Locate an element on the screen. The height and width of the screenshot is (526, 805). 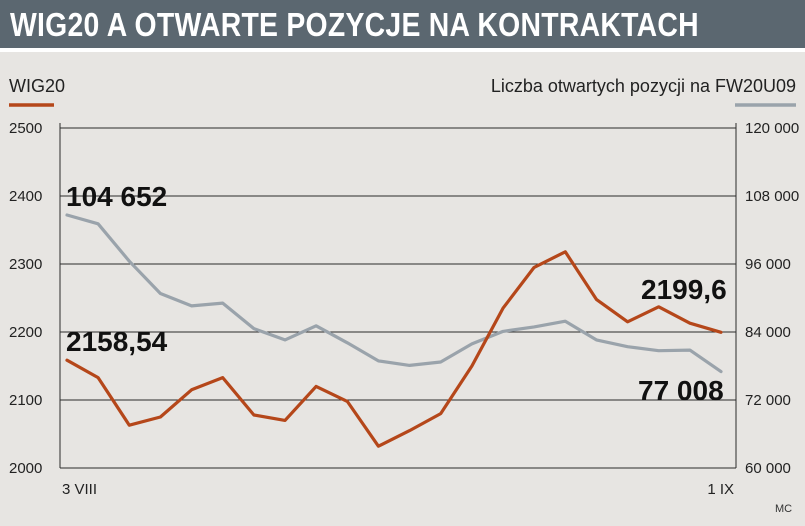
legend: WIG20 Liczba otwartych pozycji na FW20U09 is located at coordinates (402, 91).